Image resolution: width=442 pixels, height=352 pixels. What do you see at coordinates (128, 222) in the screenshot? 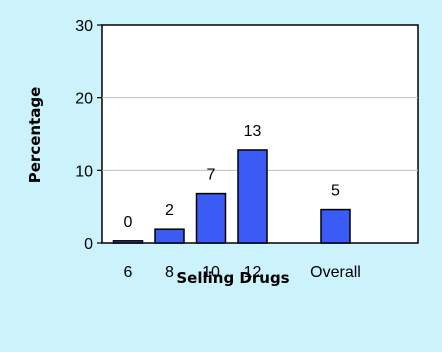
I see `data-label-6: 0` at bounding box center [128, 222].